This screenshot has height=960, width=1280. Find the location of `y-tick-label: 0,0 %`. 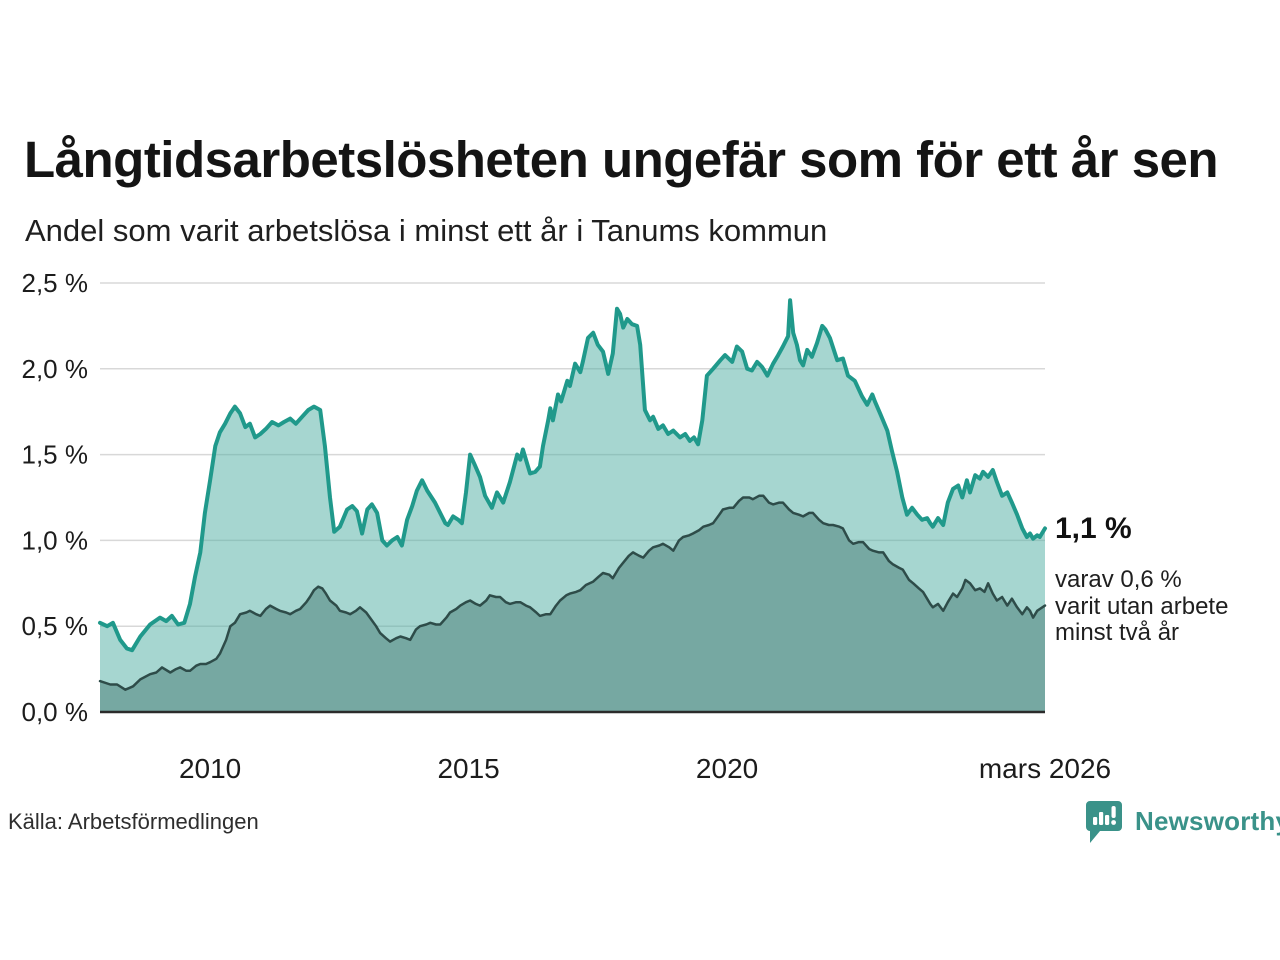

y-tick-label: 0,0 % is located at coordinates (55, 712).